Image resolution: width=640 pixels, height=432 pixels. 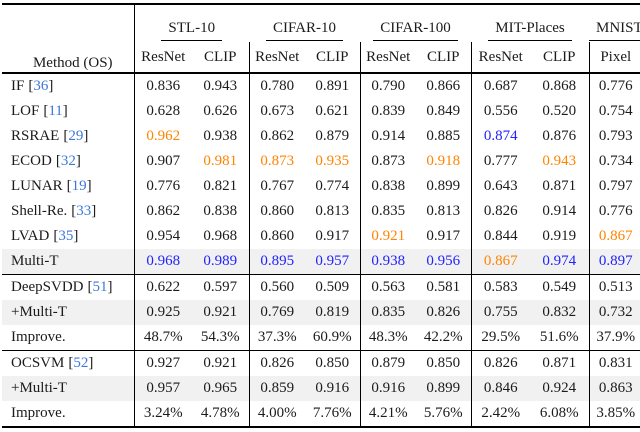 I want to click on header-cifar-10: CIFAR-10, so click(x=304, y=23).